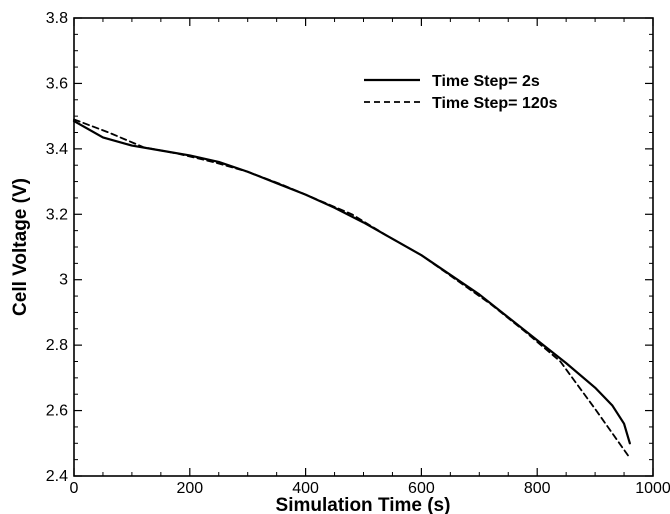  Describe the element at coordinates (57, 345) in the screenshot. I see `y-tick-label: 2.8` at that location.